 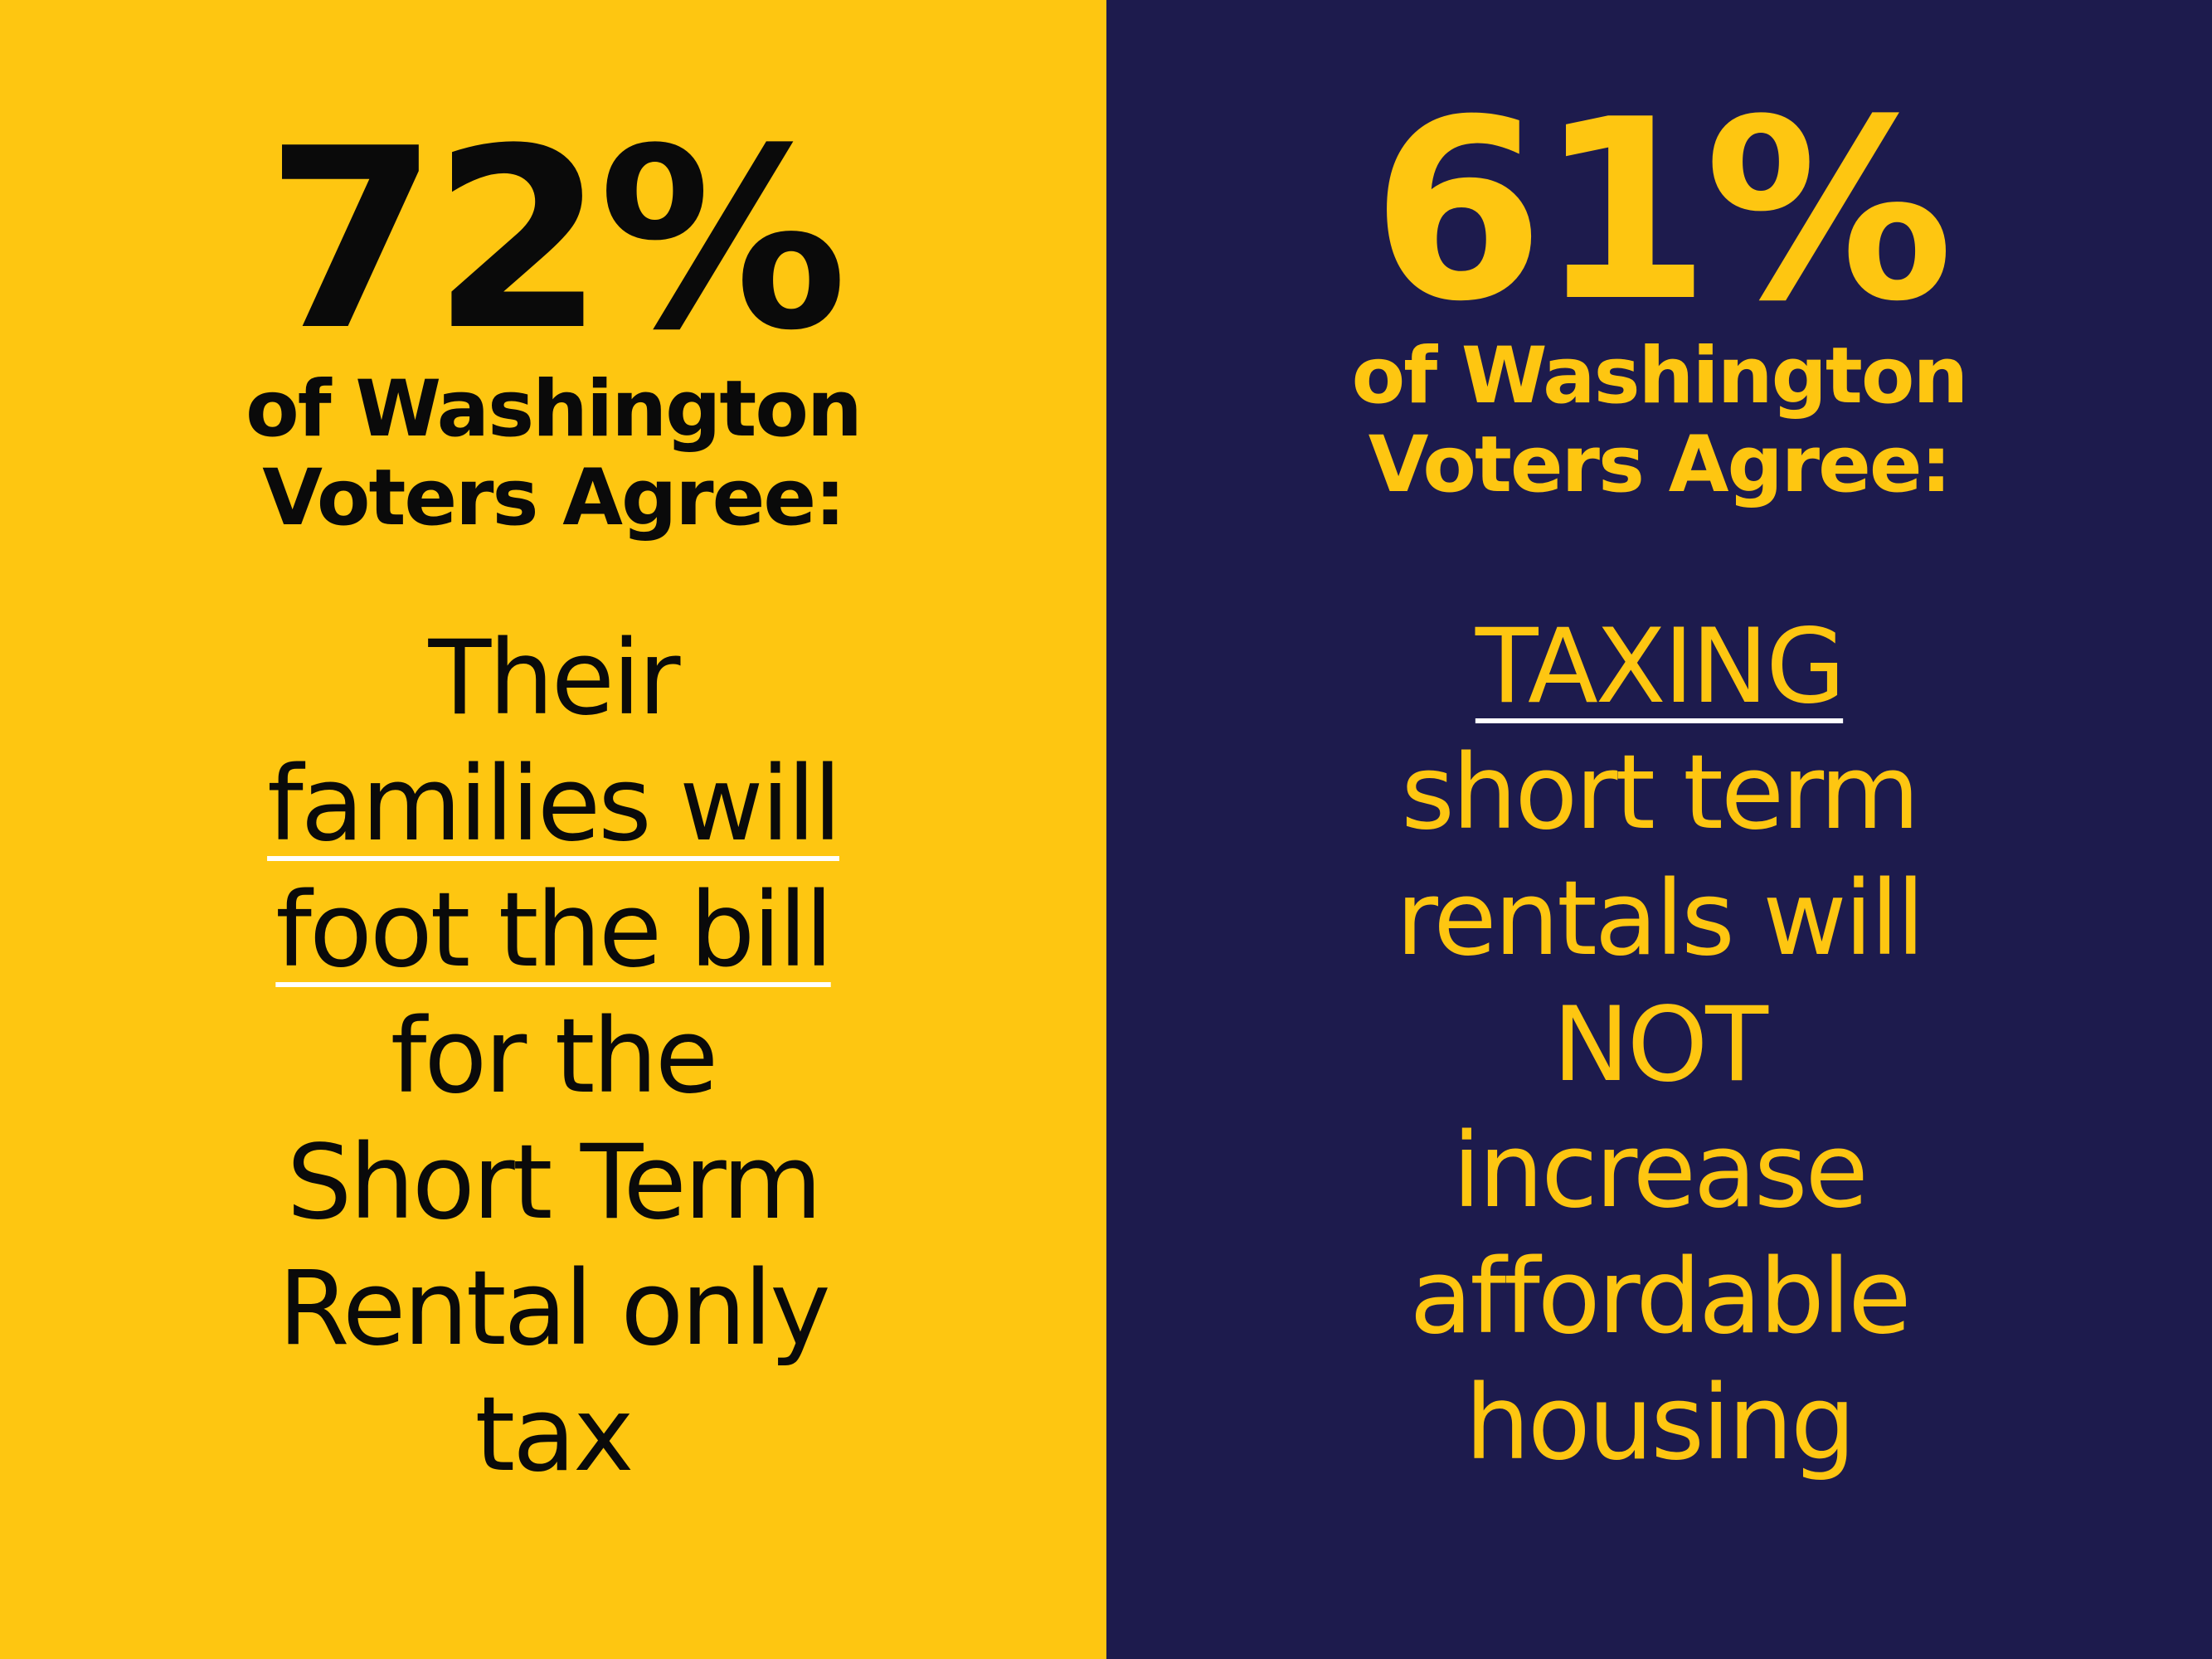 What do you see at coordinates (554, 1435) in the screenshot?
I see `left-statement-line-7: tax` at bounding box center [554, 1435].